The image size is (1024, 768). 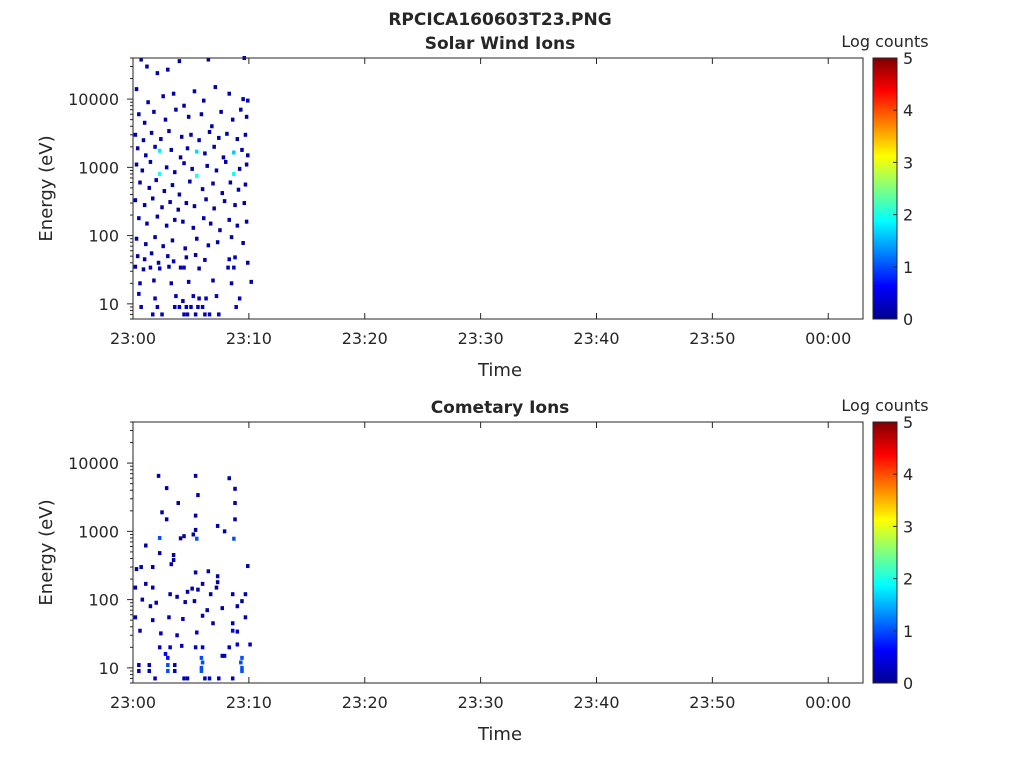 What do you see at coordinates (481, 338) in the screenshot?
I see `x-tick-label: 23:30` at bounding box center [481, 338].